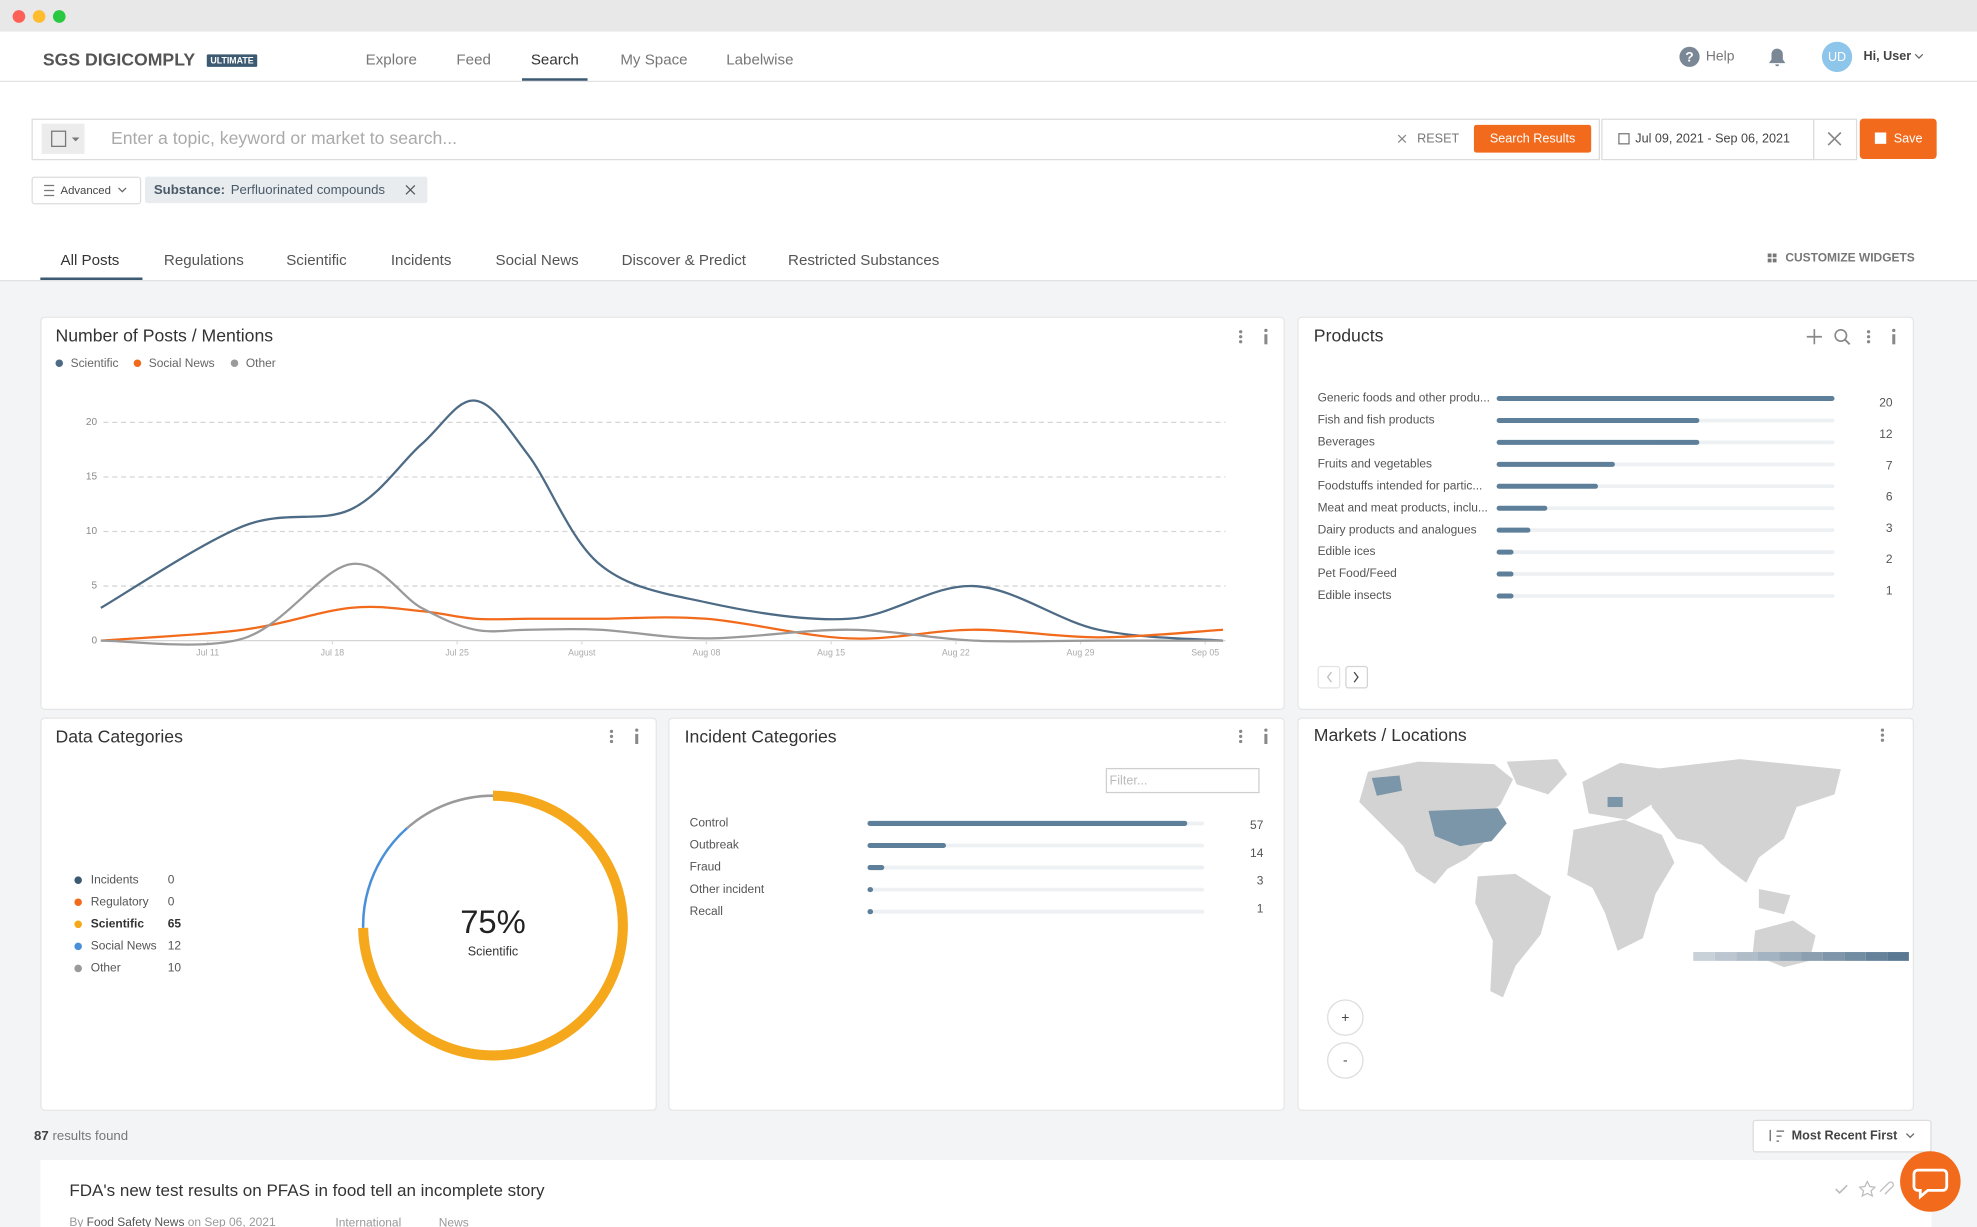 The width and height of the screenshot is (1977, 1227). What do you see at coordinates (1845, 1135) in the screenshot?
I see `sort-label: Most Recent First` at bounding box center [1845, 1135].